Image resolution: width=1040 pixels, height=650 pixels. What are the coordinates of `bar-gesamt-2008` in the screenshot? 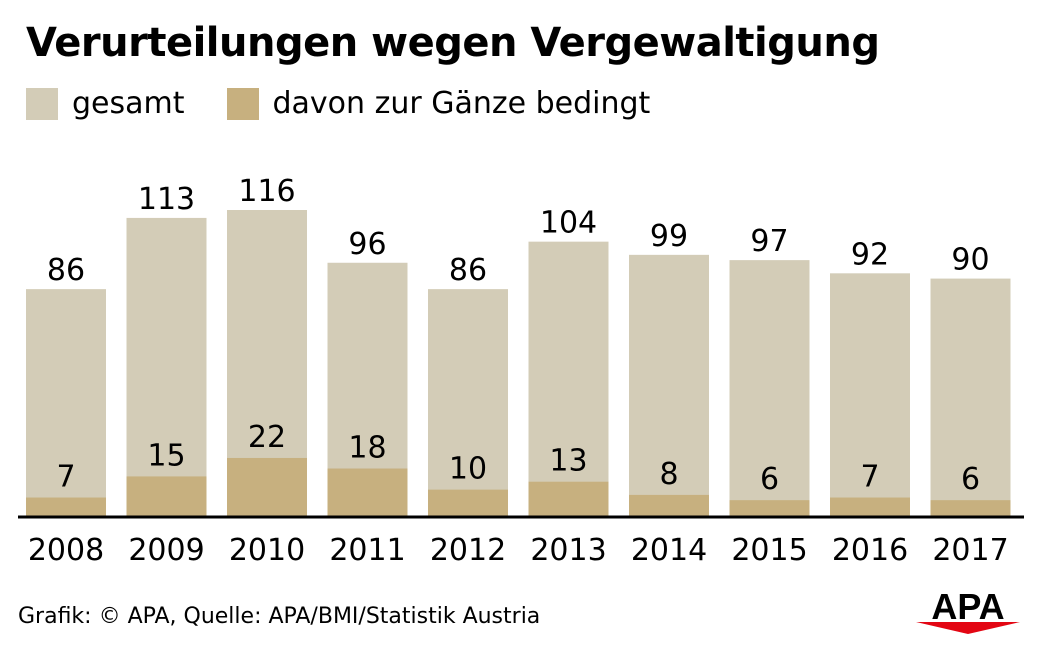 It's located at (66, 402).